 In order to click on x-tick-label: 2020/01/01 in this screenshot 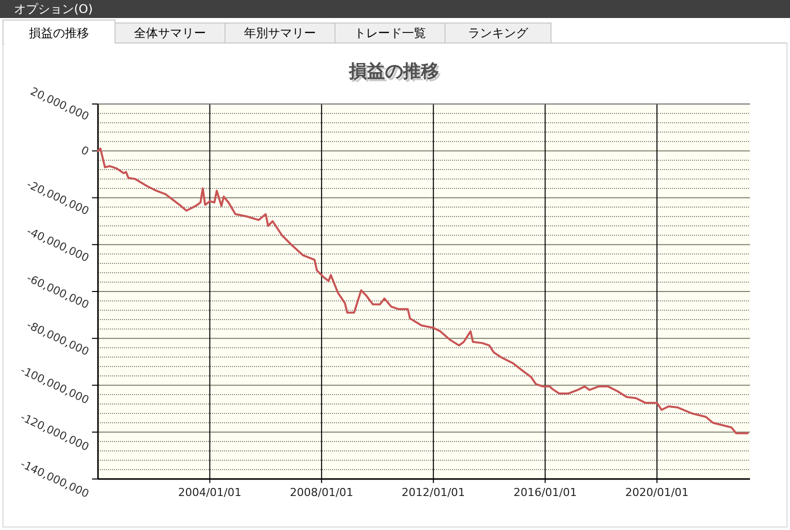, I will do `click(657, 492)`.